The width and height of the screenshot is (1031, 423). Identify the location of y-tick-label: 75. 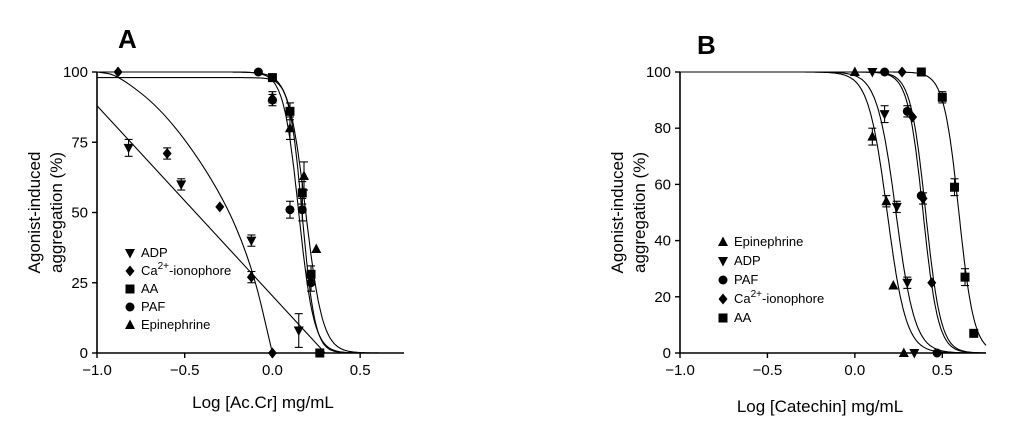
(79, 142).